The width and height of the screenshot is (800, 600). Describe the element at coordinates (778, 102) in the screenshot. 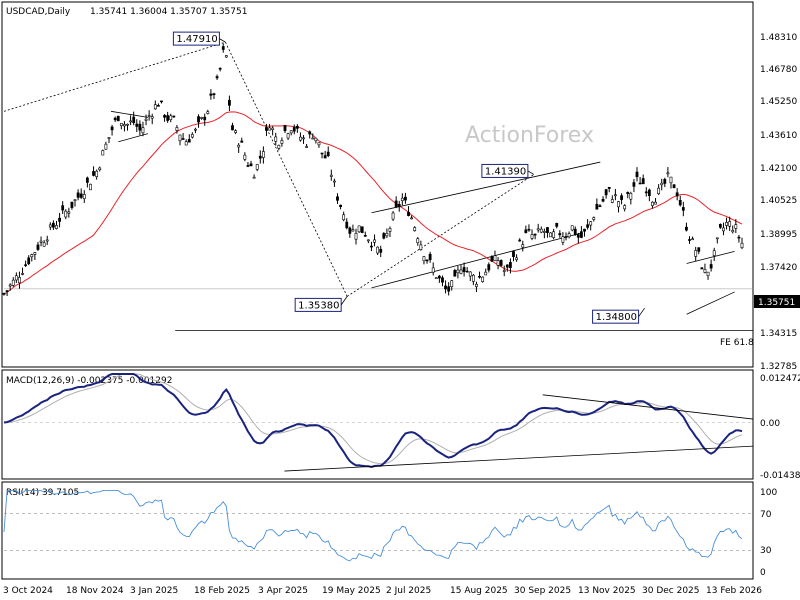

I see `price-y-tick: 1.45250` at that location.